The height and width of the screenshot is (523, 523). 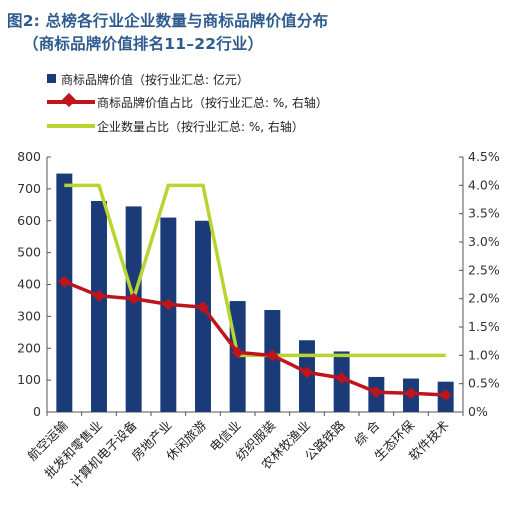 I want to click on legend-item-bar: 商标品牌价值（按行业汇总: 亿元）, so click(x=148, y=79).